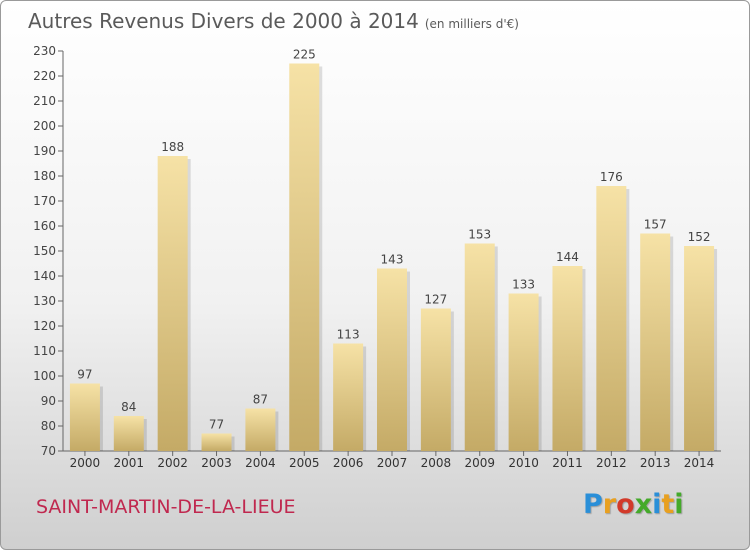  What do you see at coordinates (260, 400) in the screenshot?
I see `bar-value-label: 87` at bounding box center [260, 400].